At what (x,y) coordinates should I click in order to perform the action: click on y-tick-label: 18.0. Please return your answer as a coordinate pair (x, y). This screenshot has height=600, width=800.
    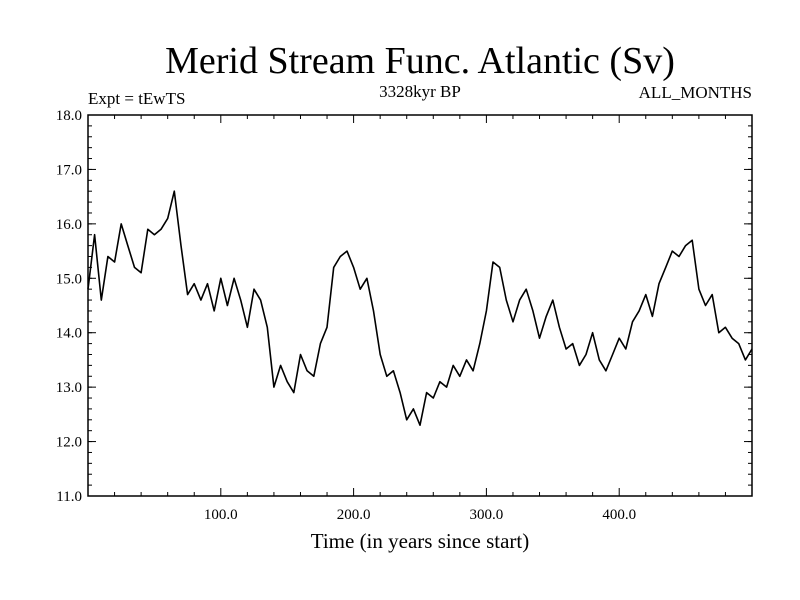
    Looking at the image, I should click on (69, 116).